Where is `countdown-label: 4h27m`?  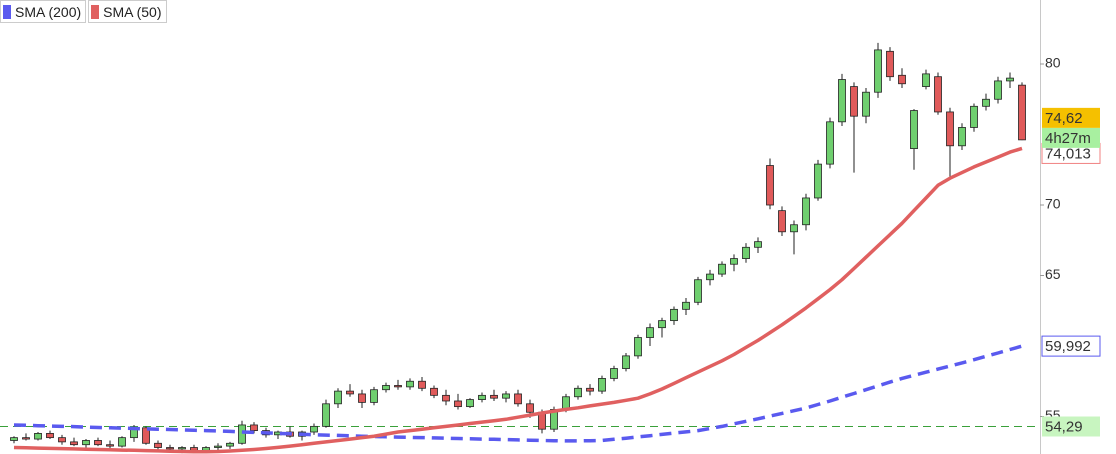
countdown-label: 4h27m is located at coordinates (1068, 138).